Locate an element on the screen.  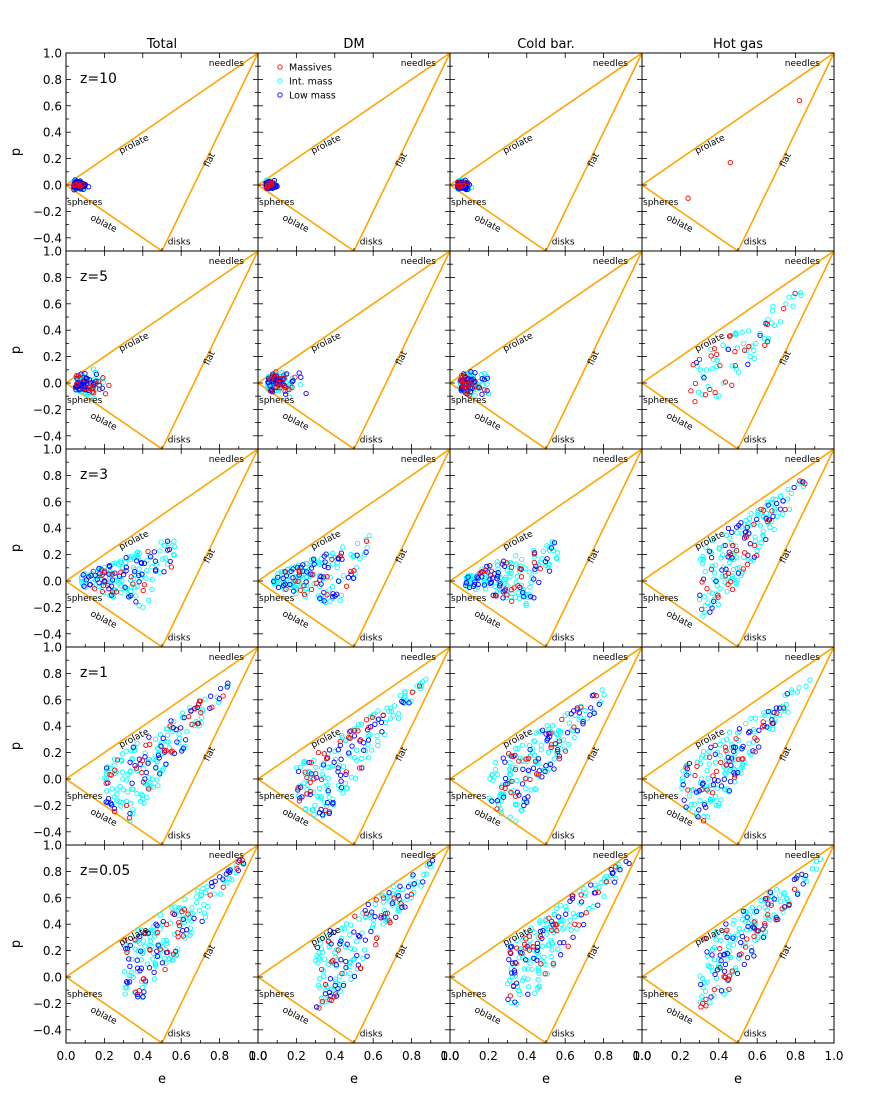
y-tick-label: 1.0 is located at coordinates (52, 54).